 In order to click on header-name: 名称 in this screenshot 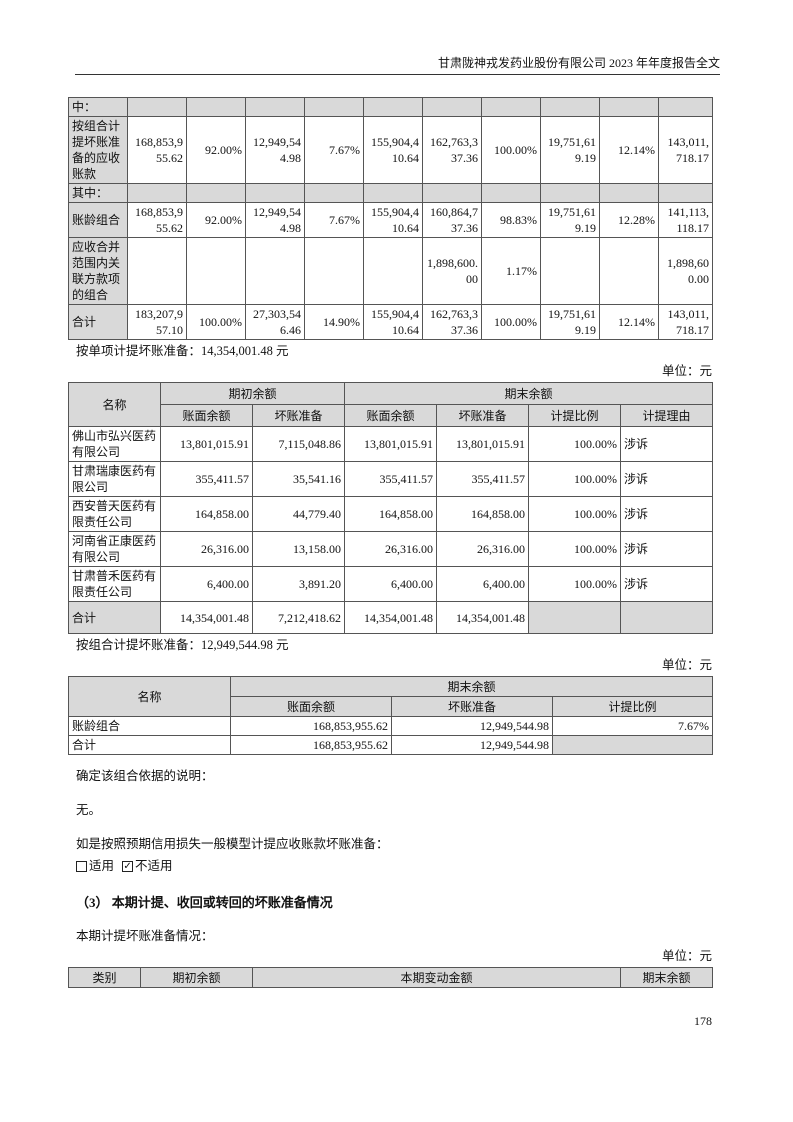, I will do `click(114, 404)`.